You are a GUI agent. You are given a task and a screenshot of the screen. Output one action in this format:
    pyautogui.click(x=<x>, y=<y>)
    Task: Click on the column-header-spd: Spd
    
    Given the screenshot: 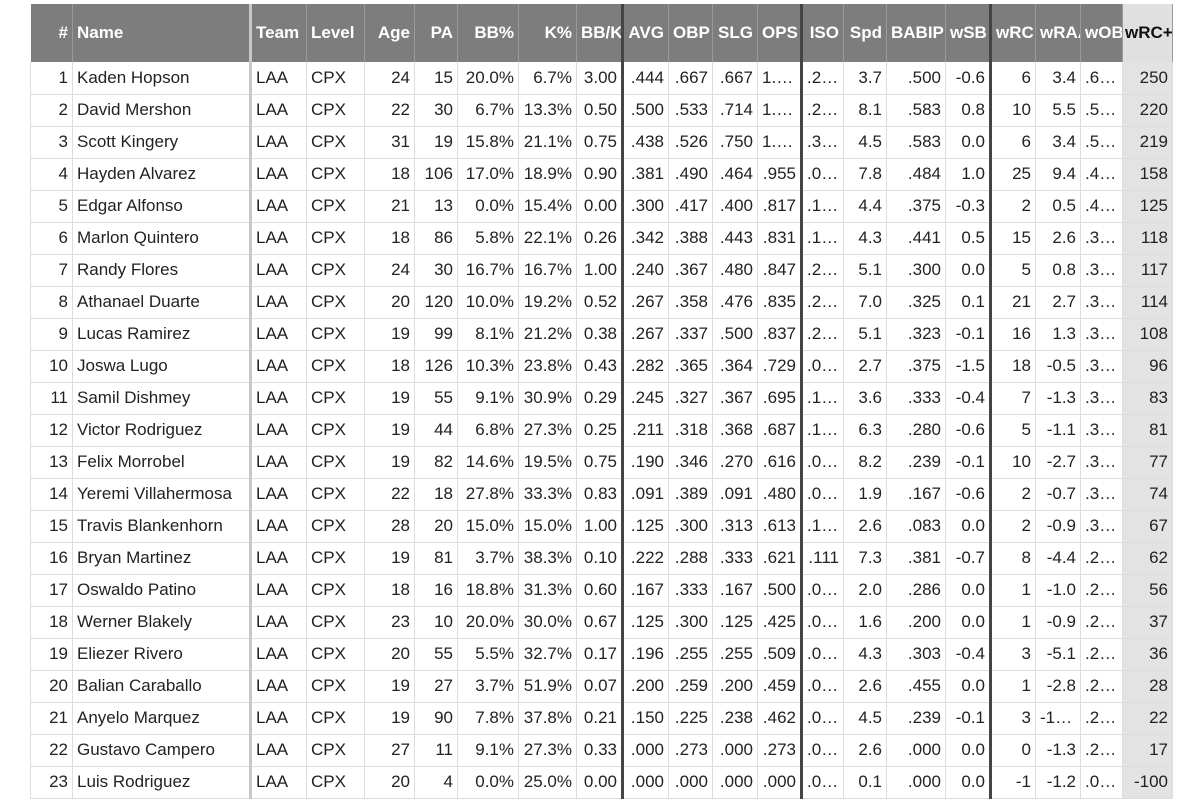 What is the action you would take?
    pyautogui.click(x=865, y=33)
    